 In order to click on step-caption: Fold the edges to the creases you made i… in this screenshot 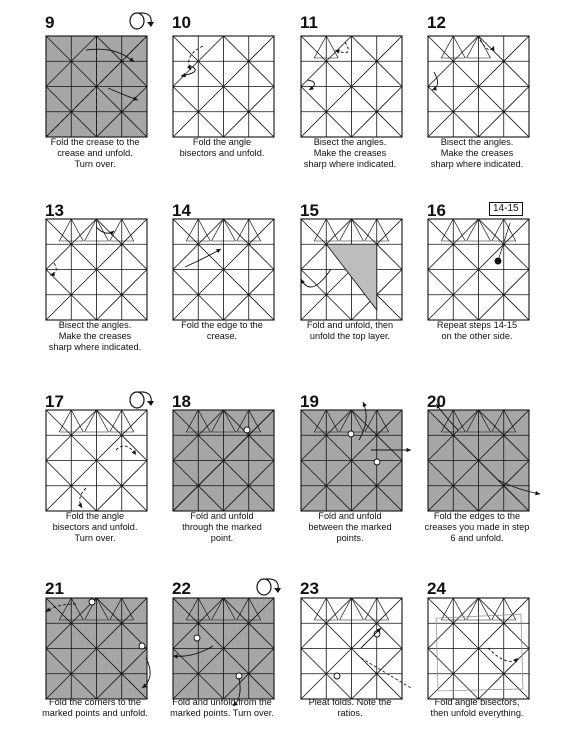, I will do `click(477, 527)`.